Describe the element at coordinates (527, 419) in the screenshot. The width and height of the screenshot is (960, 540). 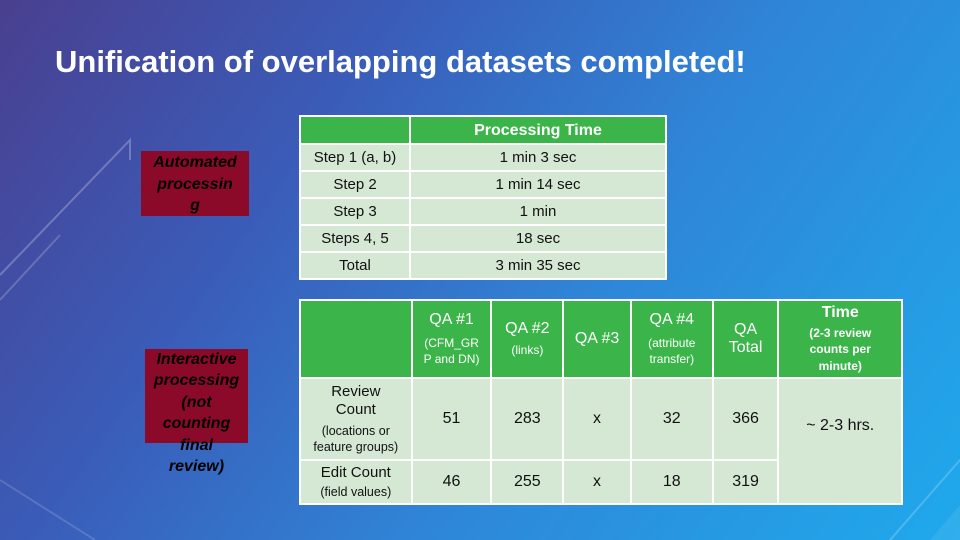
I see `qa2-value: 283` at that location.